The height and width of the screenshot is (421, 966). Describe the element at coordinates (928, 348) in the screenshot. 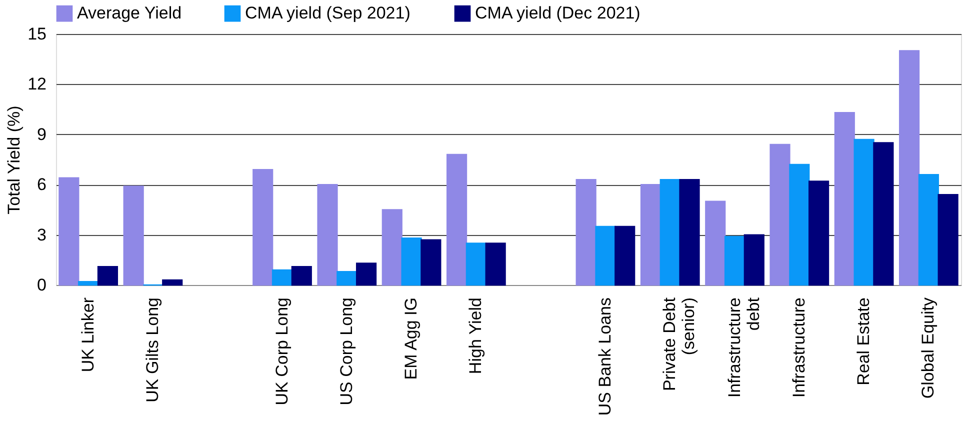

I see `x-tick-label: Global Equity` at that location.